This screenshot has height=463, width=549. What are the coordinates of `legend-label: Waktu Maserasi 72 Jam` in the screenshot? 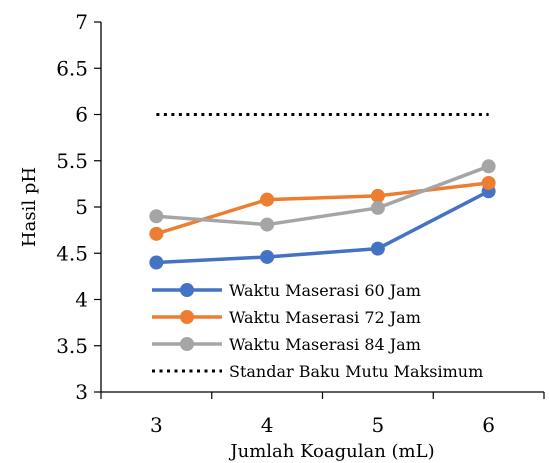 It's located at (325, 317).